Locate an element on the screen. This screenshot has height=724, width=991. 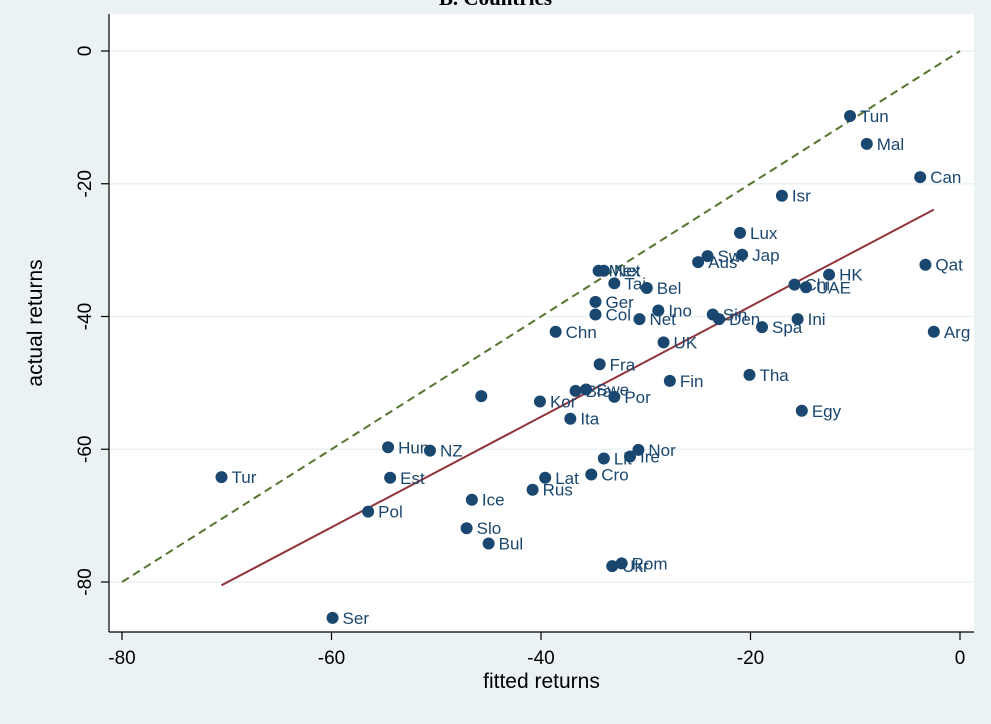
x-tick-label: -80 is located at coordinates (121, 658).